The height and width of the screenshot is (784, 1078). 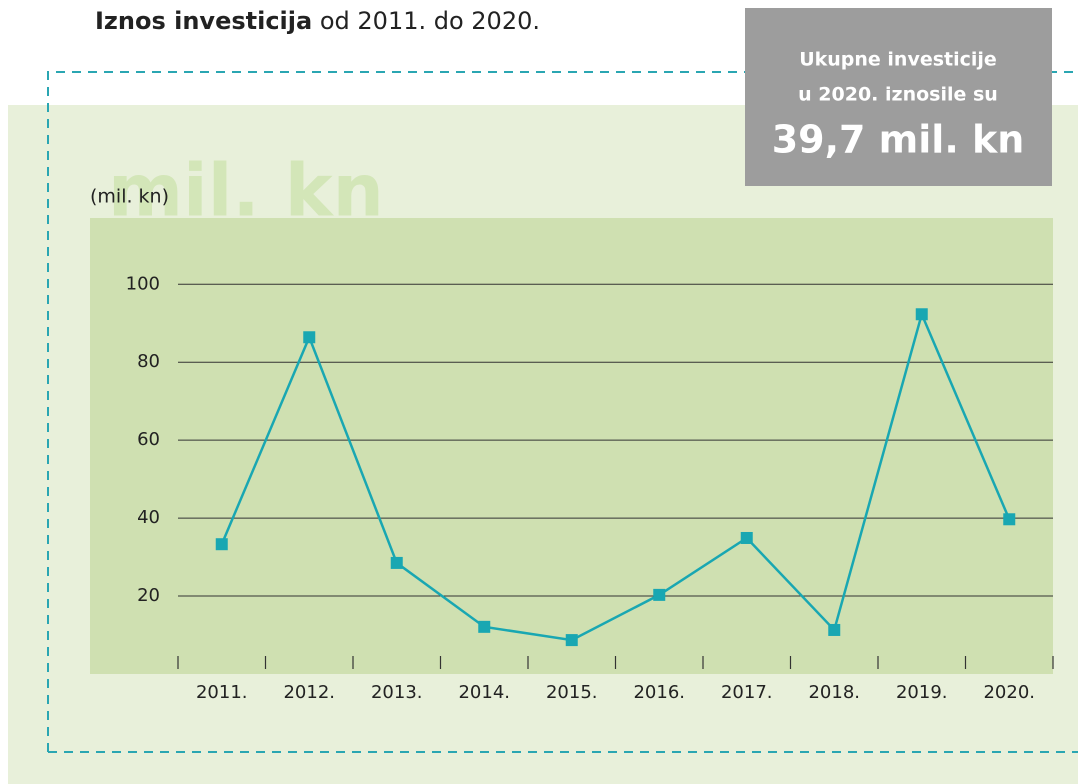 What do you see at coordinates (317, 21) in the screenshot?
I see `chart-title: Iznos investicija od 2011. do 2020.` at bounding box center [317, 21].